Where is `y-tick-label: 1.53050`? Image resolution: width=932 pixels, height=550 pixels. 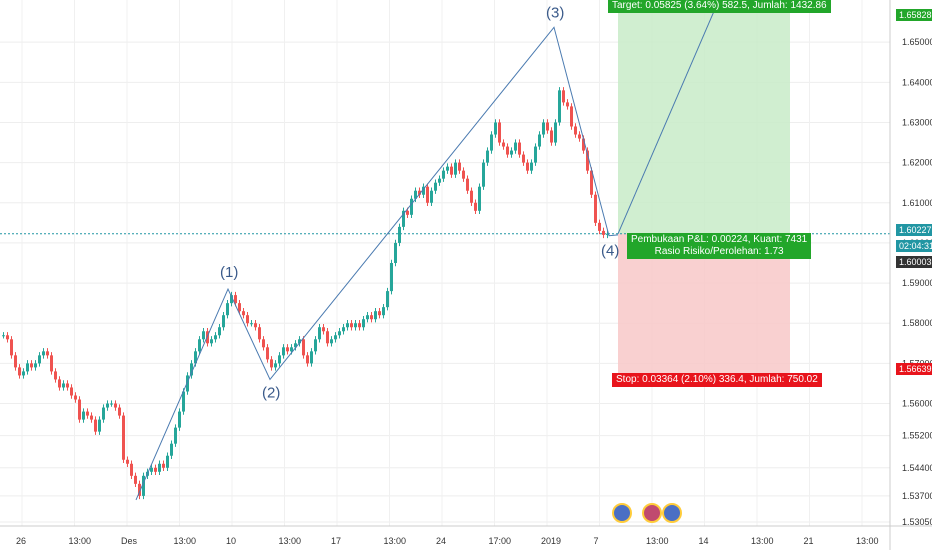 y-tick-label: 1.53050 is located at coordinates (917, 522).